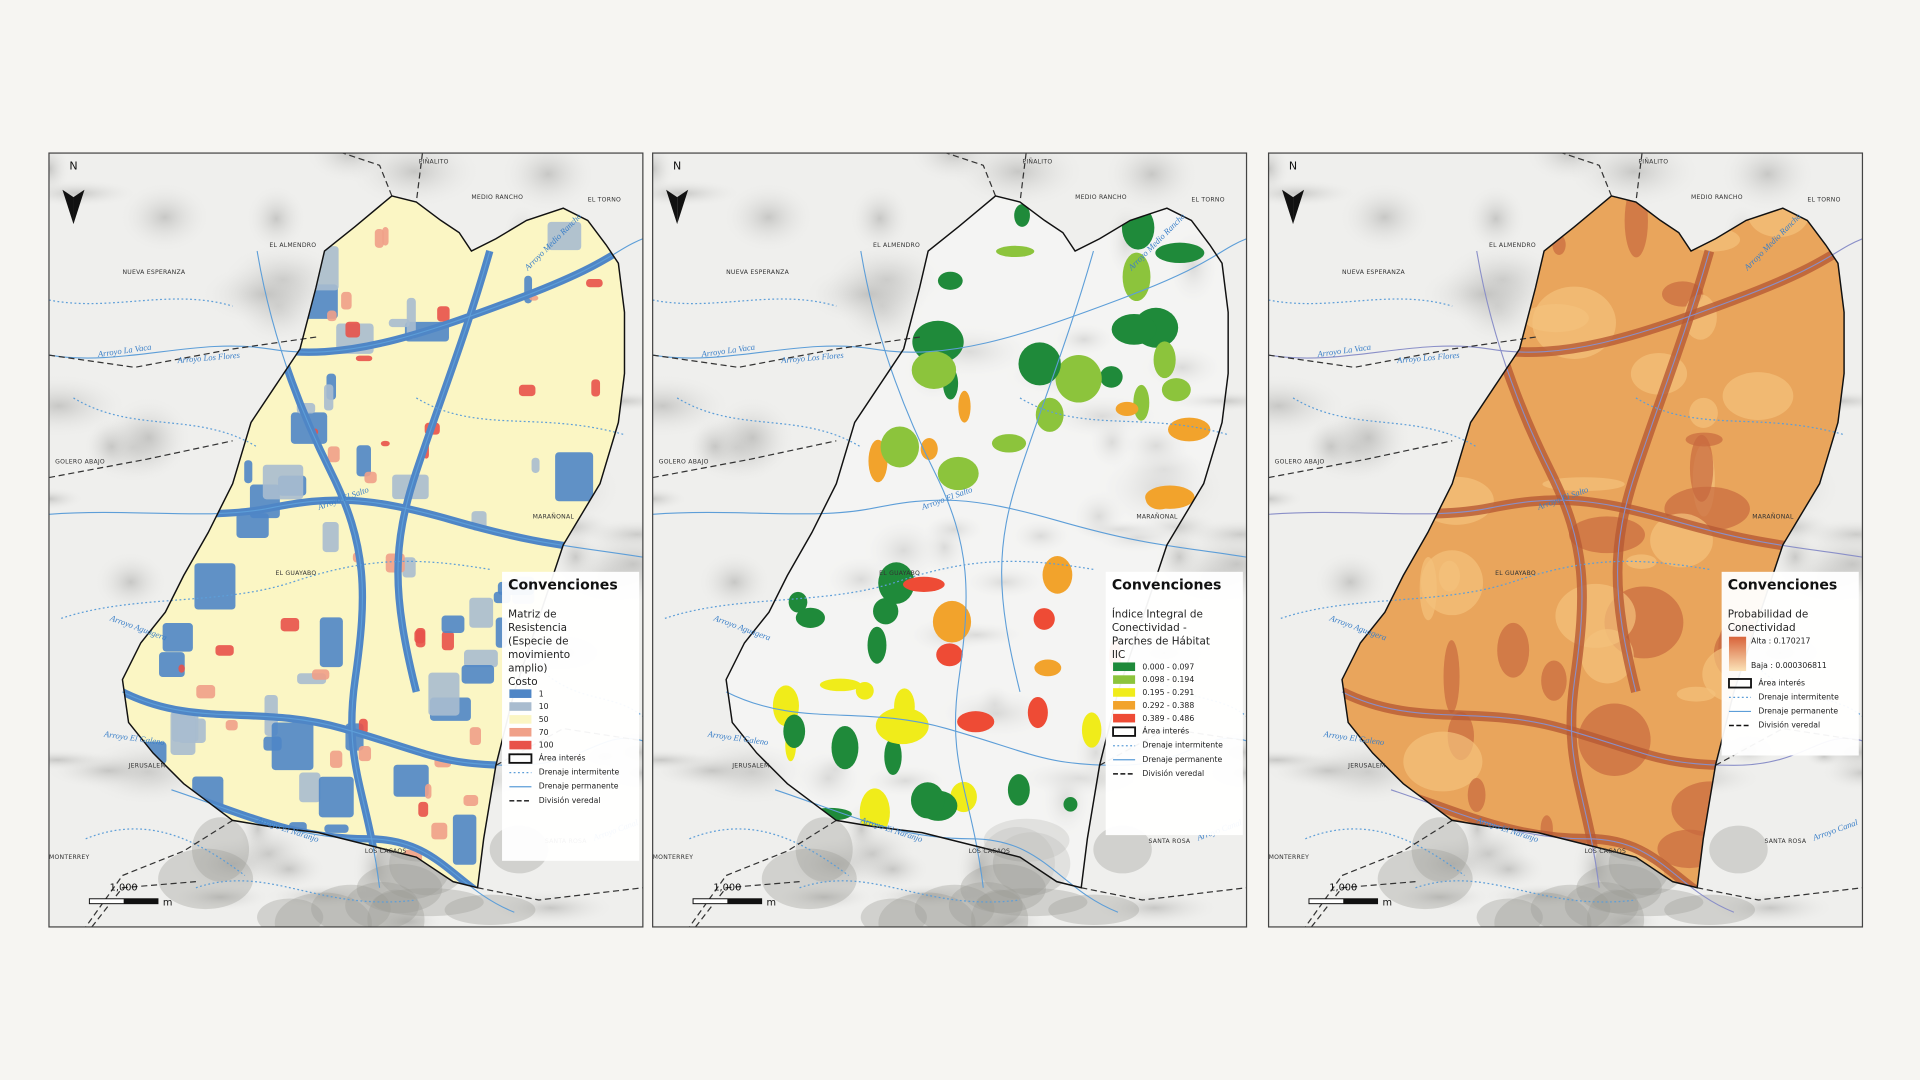 This screenshot has width=1920, height=1080. Describe the element at coordinates (296, 573) in the screenshot. I see `place-label: EL GUAYABO` at that location.